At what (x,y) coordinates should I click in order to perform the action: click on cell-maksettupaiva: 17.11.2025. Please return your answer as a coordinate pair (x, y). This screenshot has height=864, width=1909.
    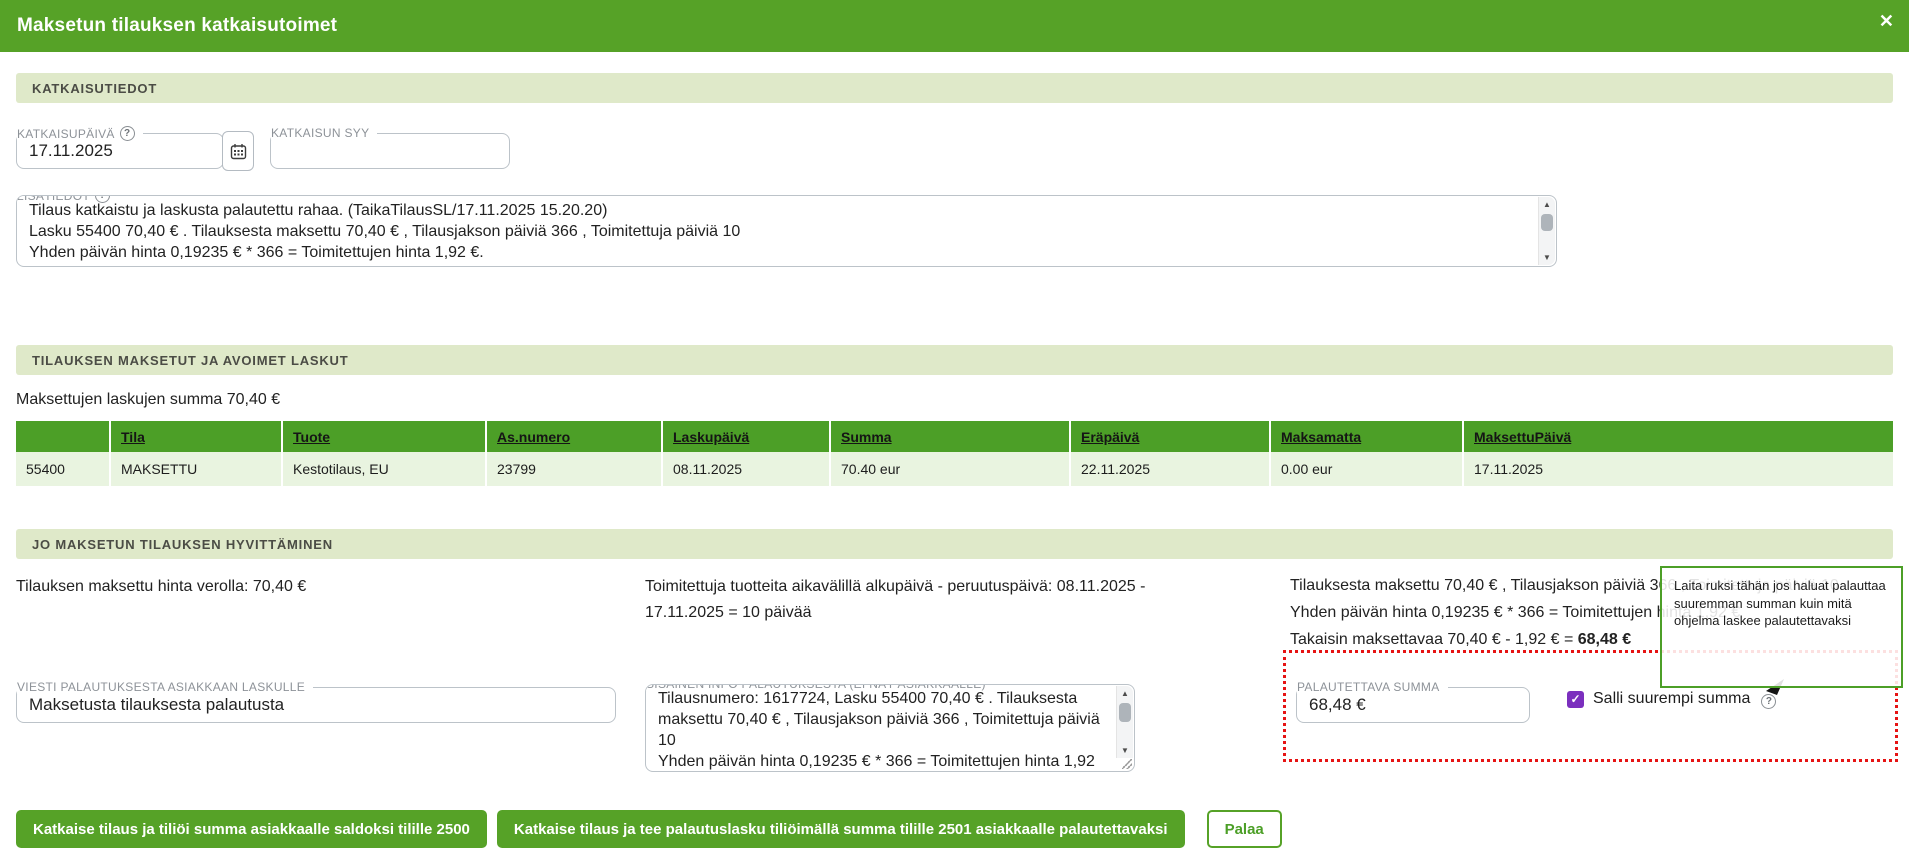
    Looking at the image, I should click on (1678, 469).